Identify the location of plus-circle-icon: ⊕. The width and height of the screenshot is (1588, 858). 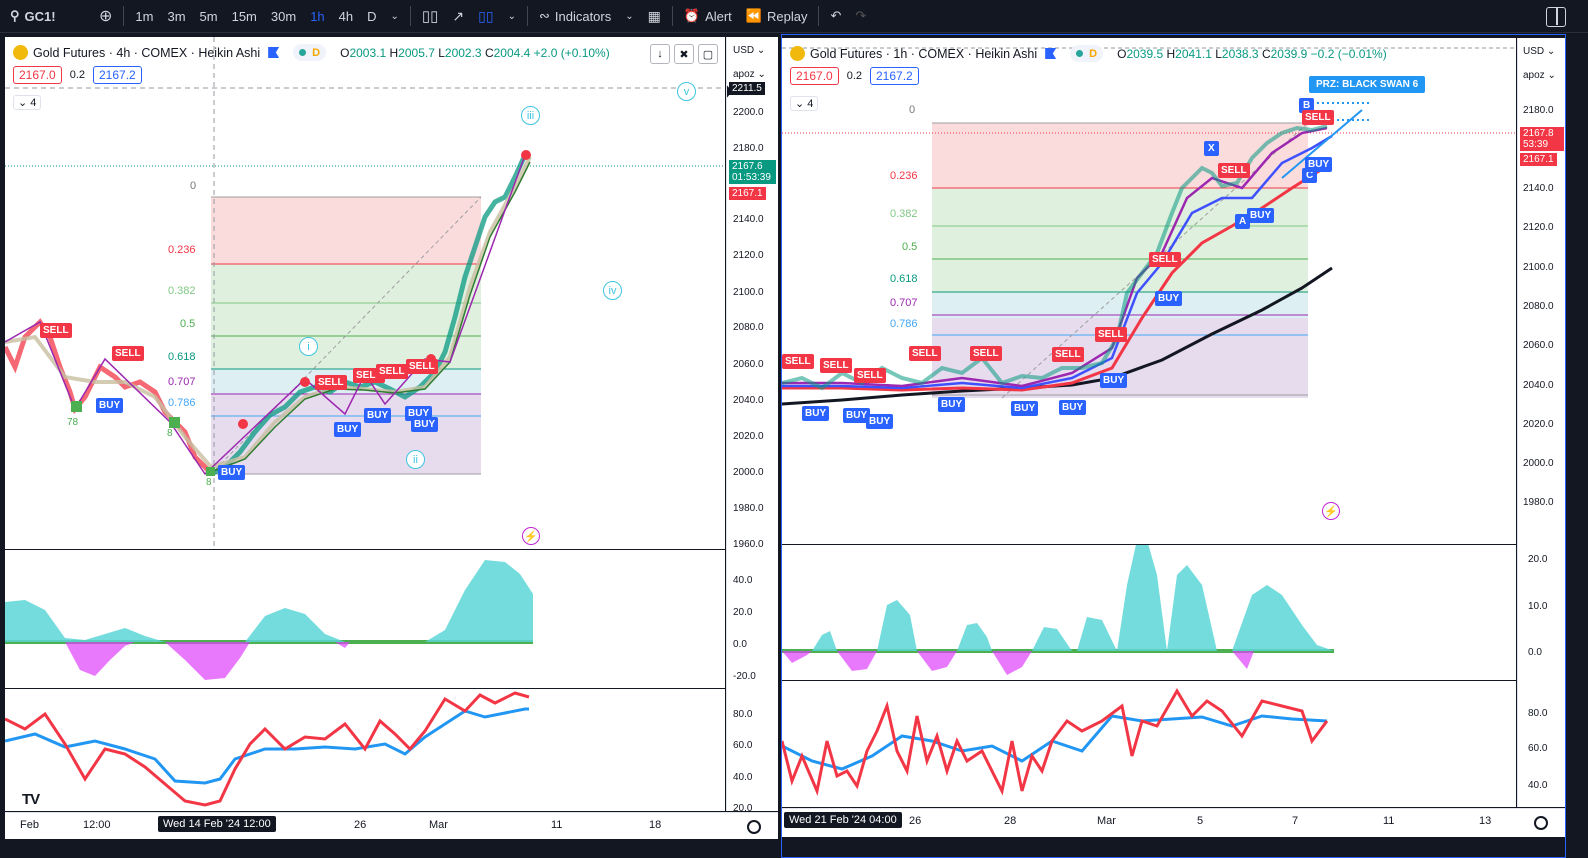
(106, 16).